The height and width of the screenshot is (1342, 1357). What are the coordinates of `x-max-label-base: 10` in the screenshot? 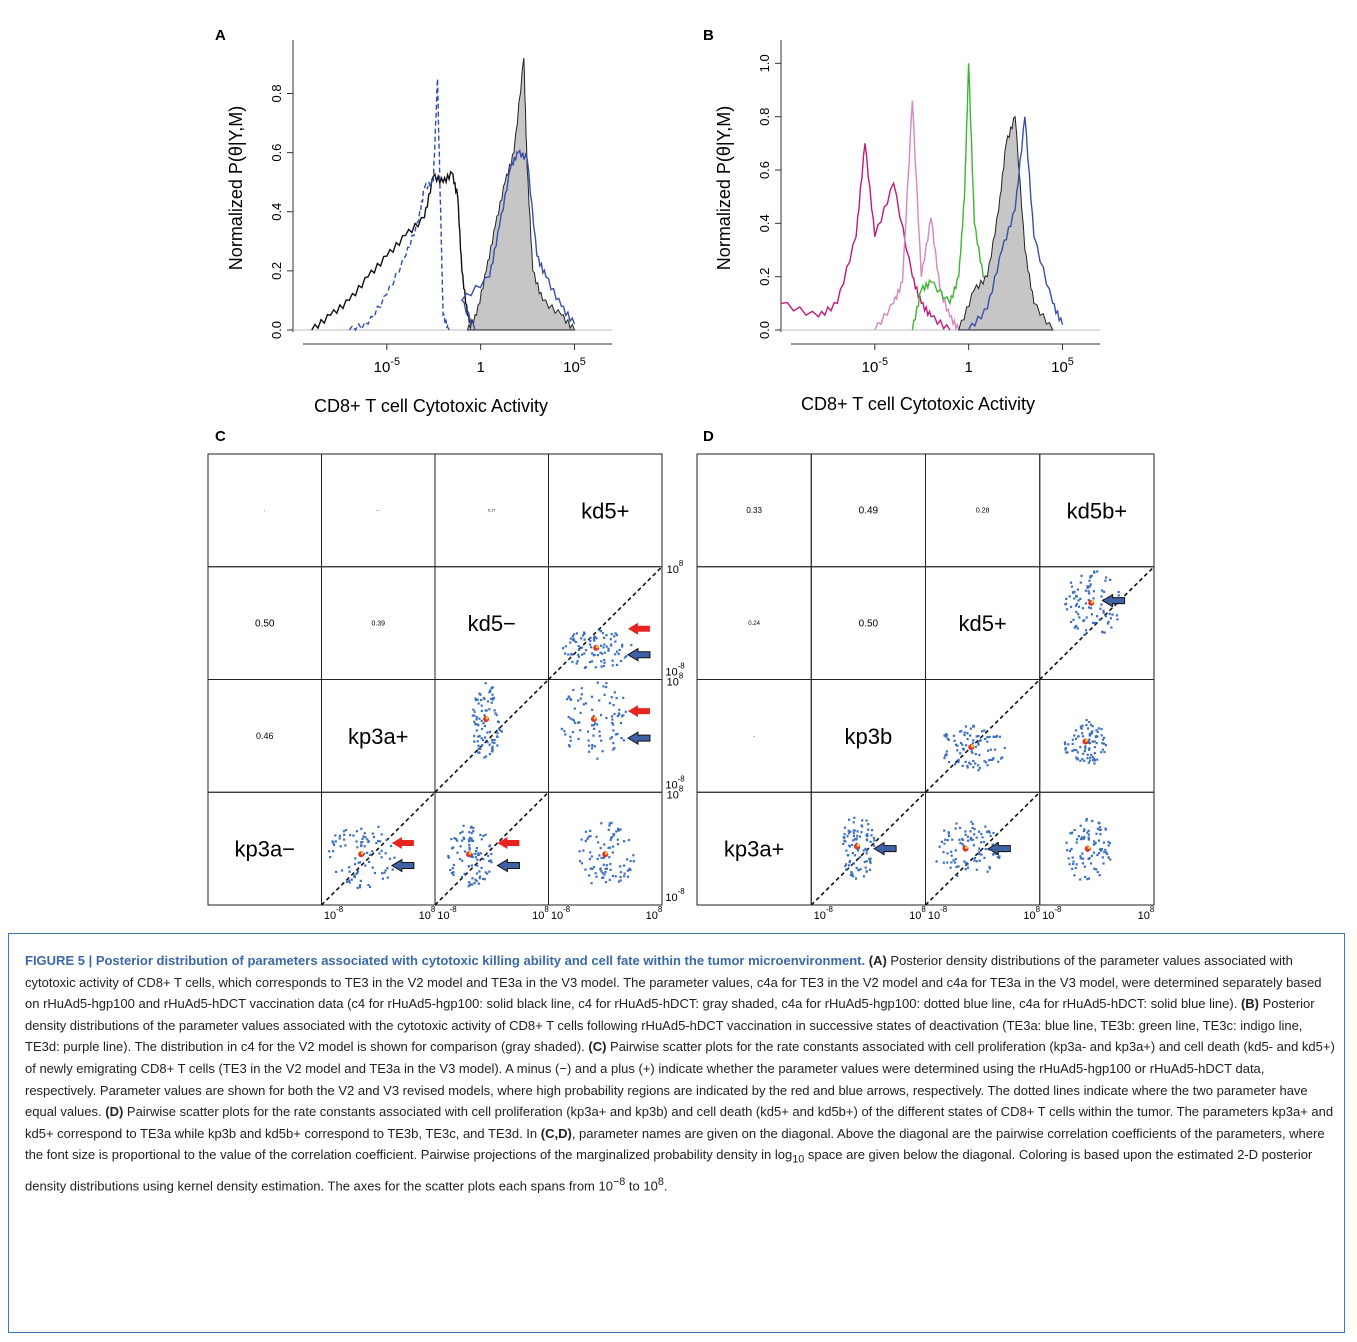 It's located at (425, 916).